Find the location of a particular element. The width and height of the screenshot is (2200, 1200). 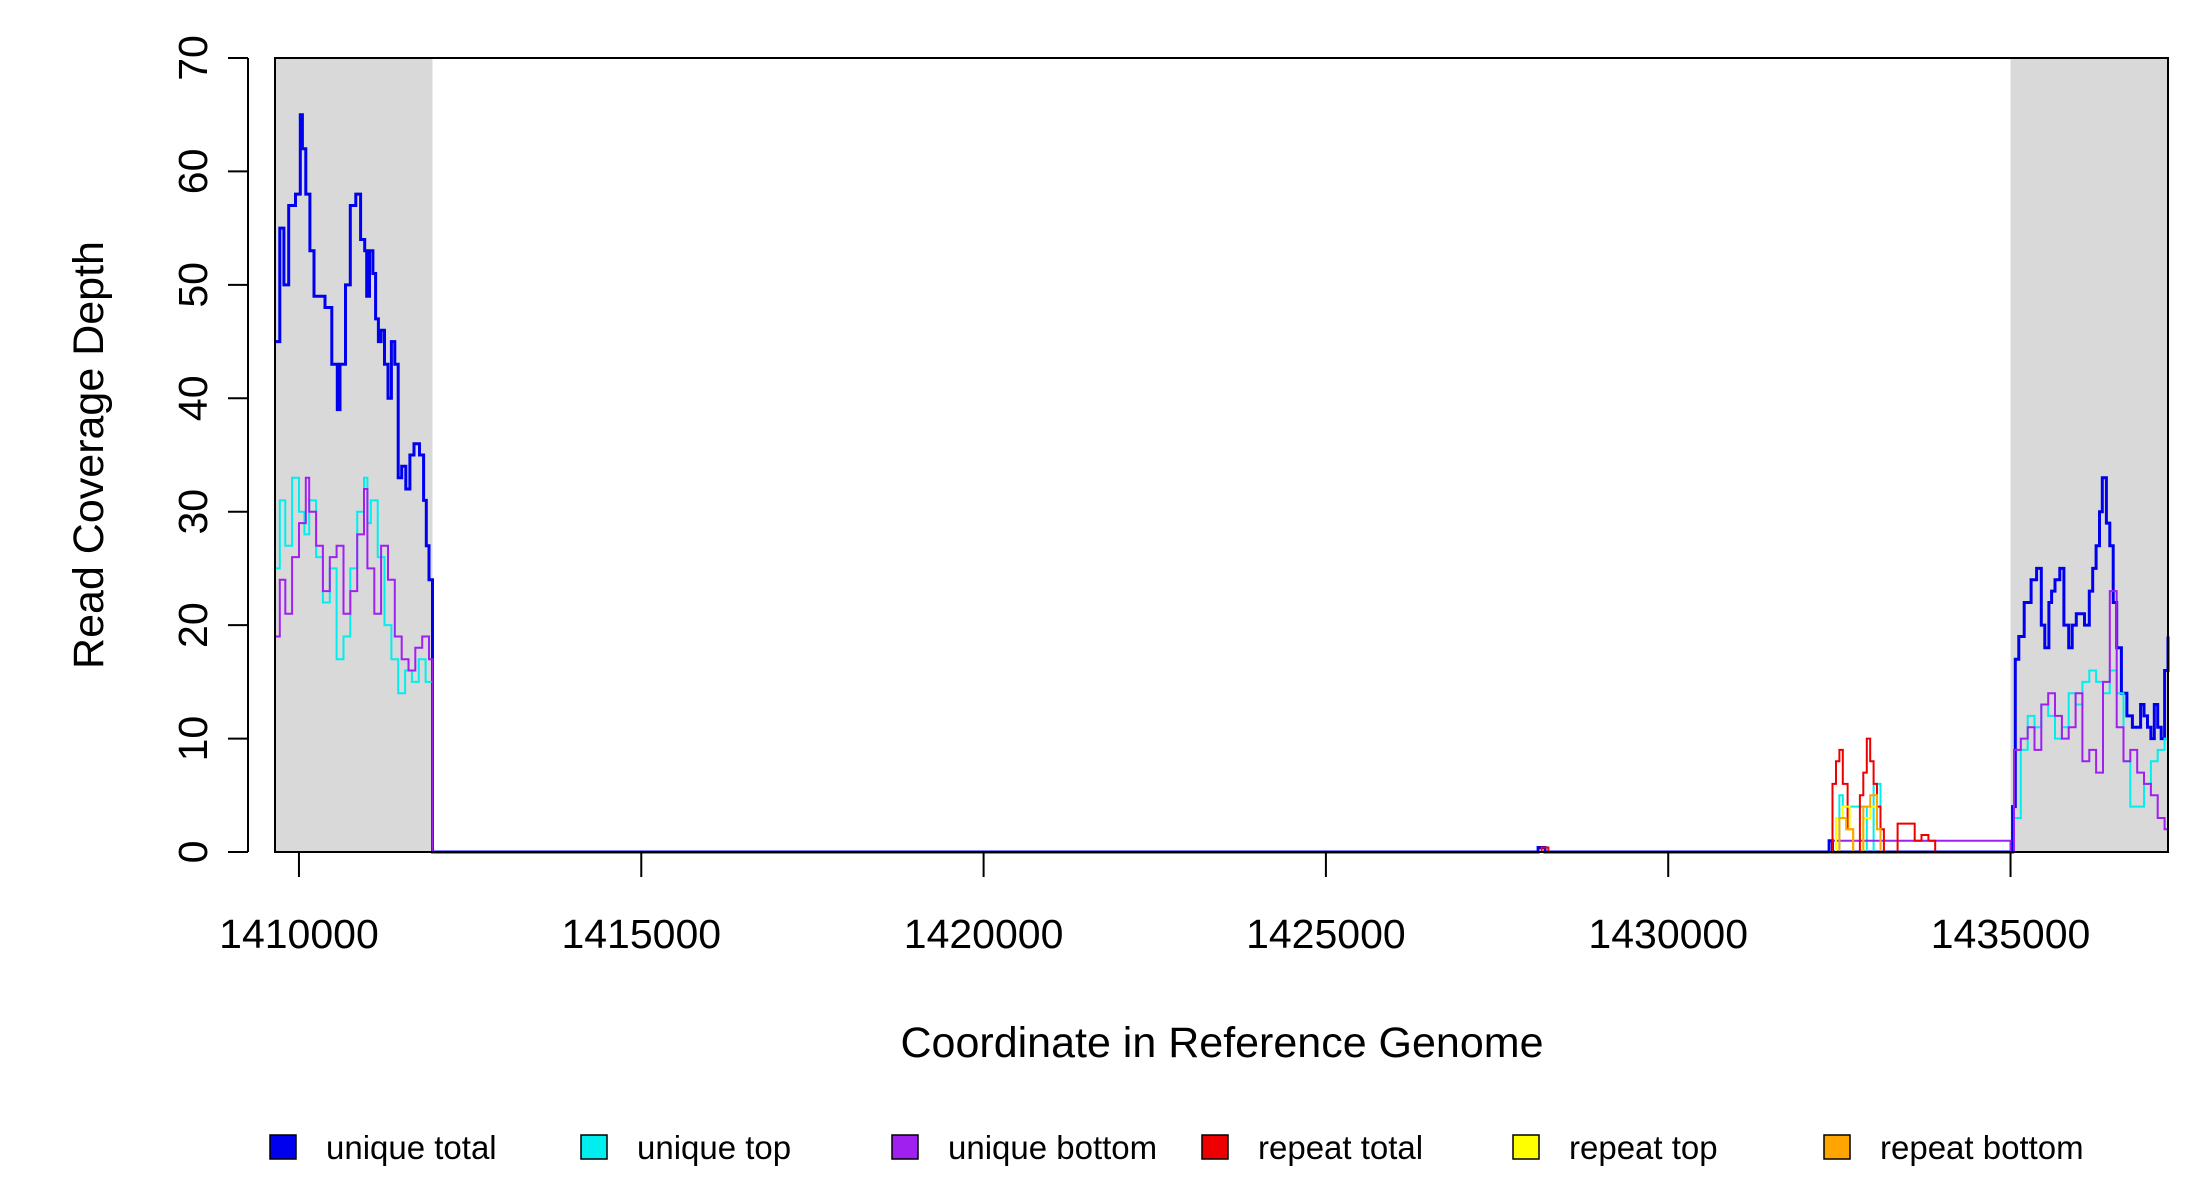

legend-swatch-repeat-total is located at coordinates (1215, 1147).